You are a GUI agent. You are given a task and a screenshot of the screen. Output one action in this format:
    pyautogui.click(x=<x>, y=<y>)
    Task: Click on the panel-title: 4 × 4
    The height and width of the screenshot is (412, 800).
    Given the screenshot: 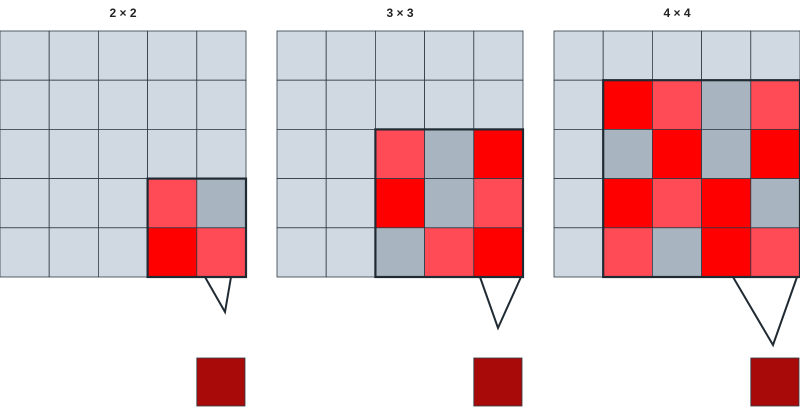 What is the action you would take?
    pyautogui.click(x=676, y=13)
    